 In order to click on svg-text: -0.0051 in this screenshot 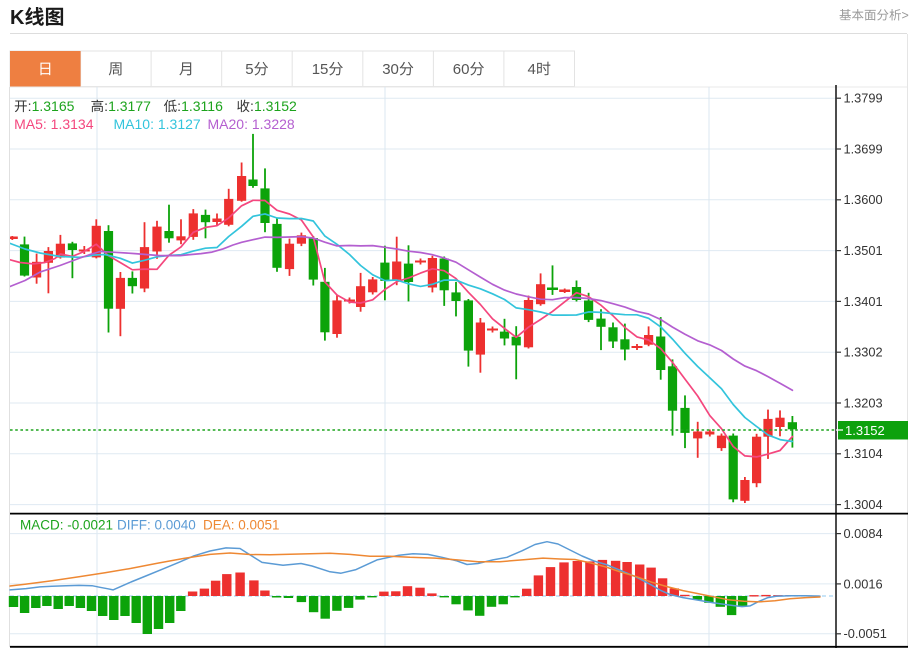, I will do `click(865, 633)`.